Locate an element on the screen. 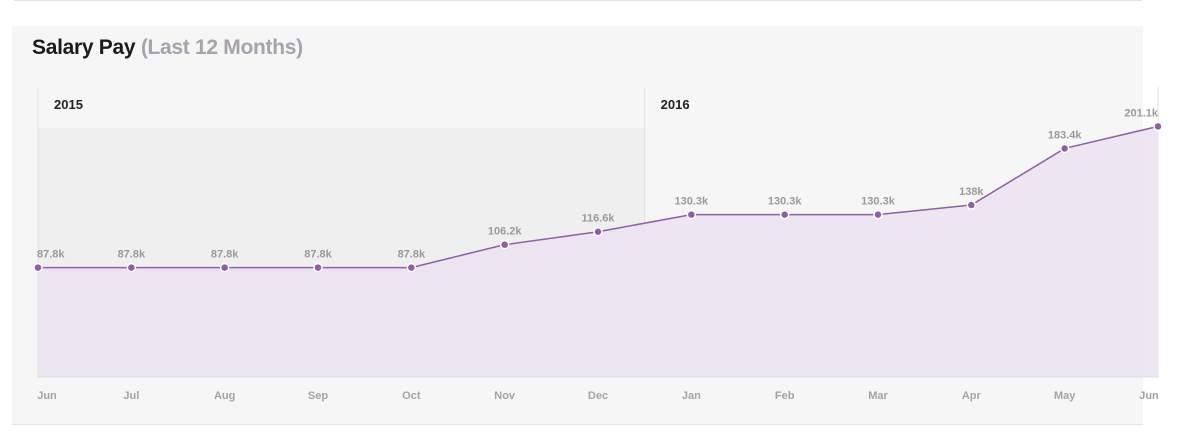  x-tick-label: Sep is located at coordinates (318, 396).